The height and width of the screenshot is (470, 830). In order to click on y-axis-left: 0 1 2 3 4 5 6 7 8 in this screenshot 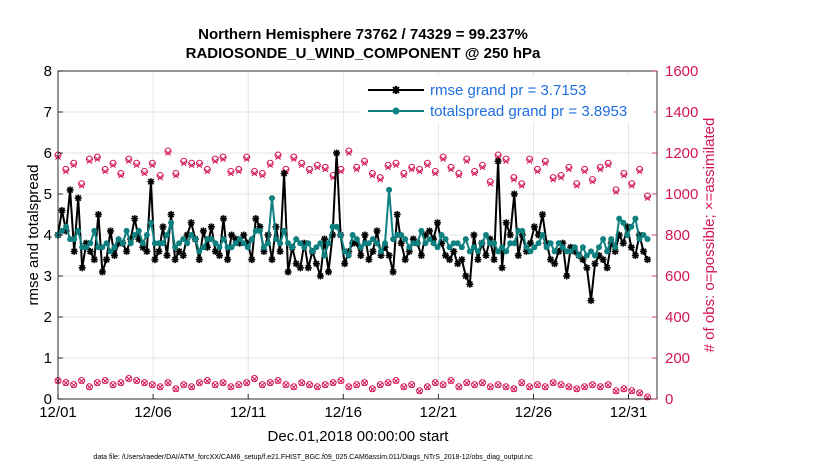, I will do `click(53, 235)`.